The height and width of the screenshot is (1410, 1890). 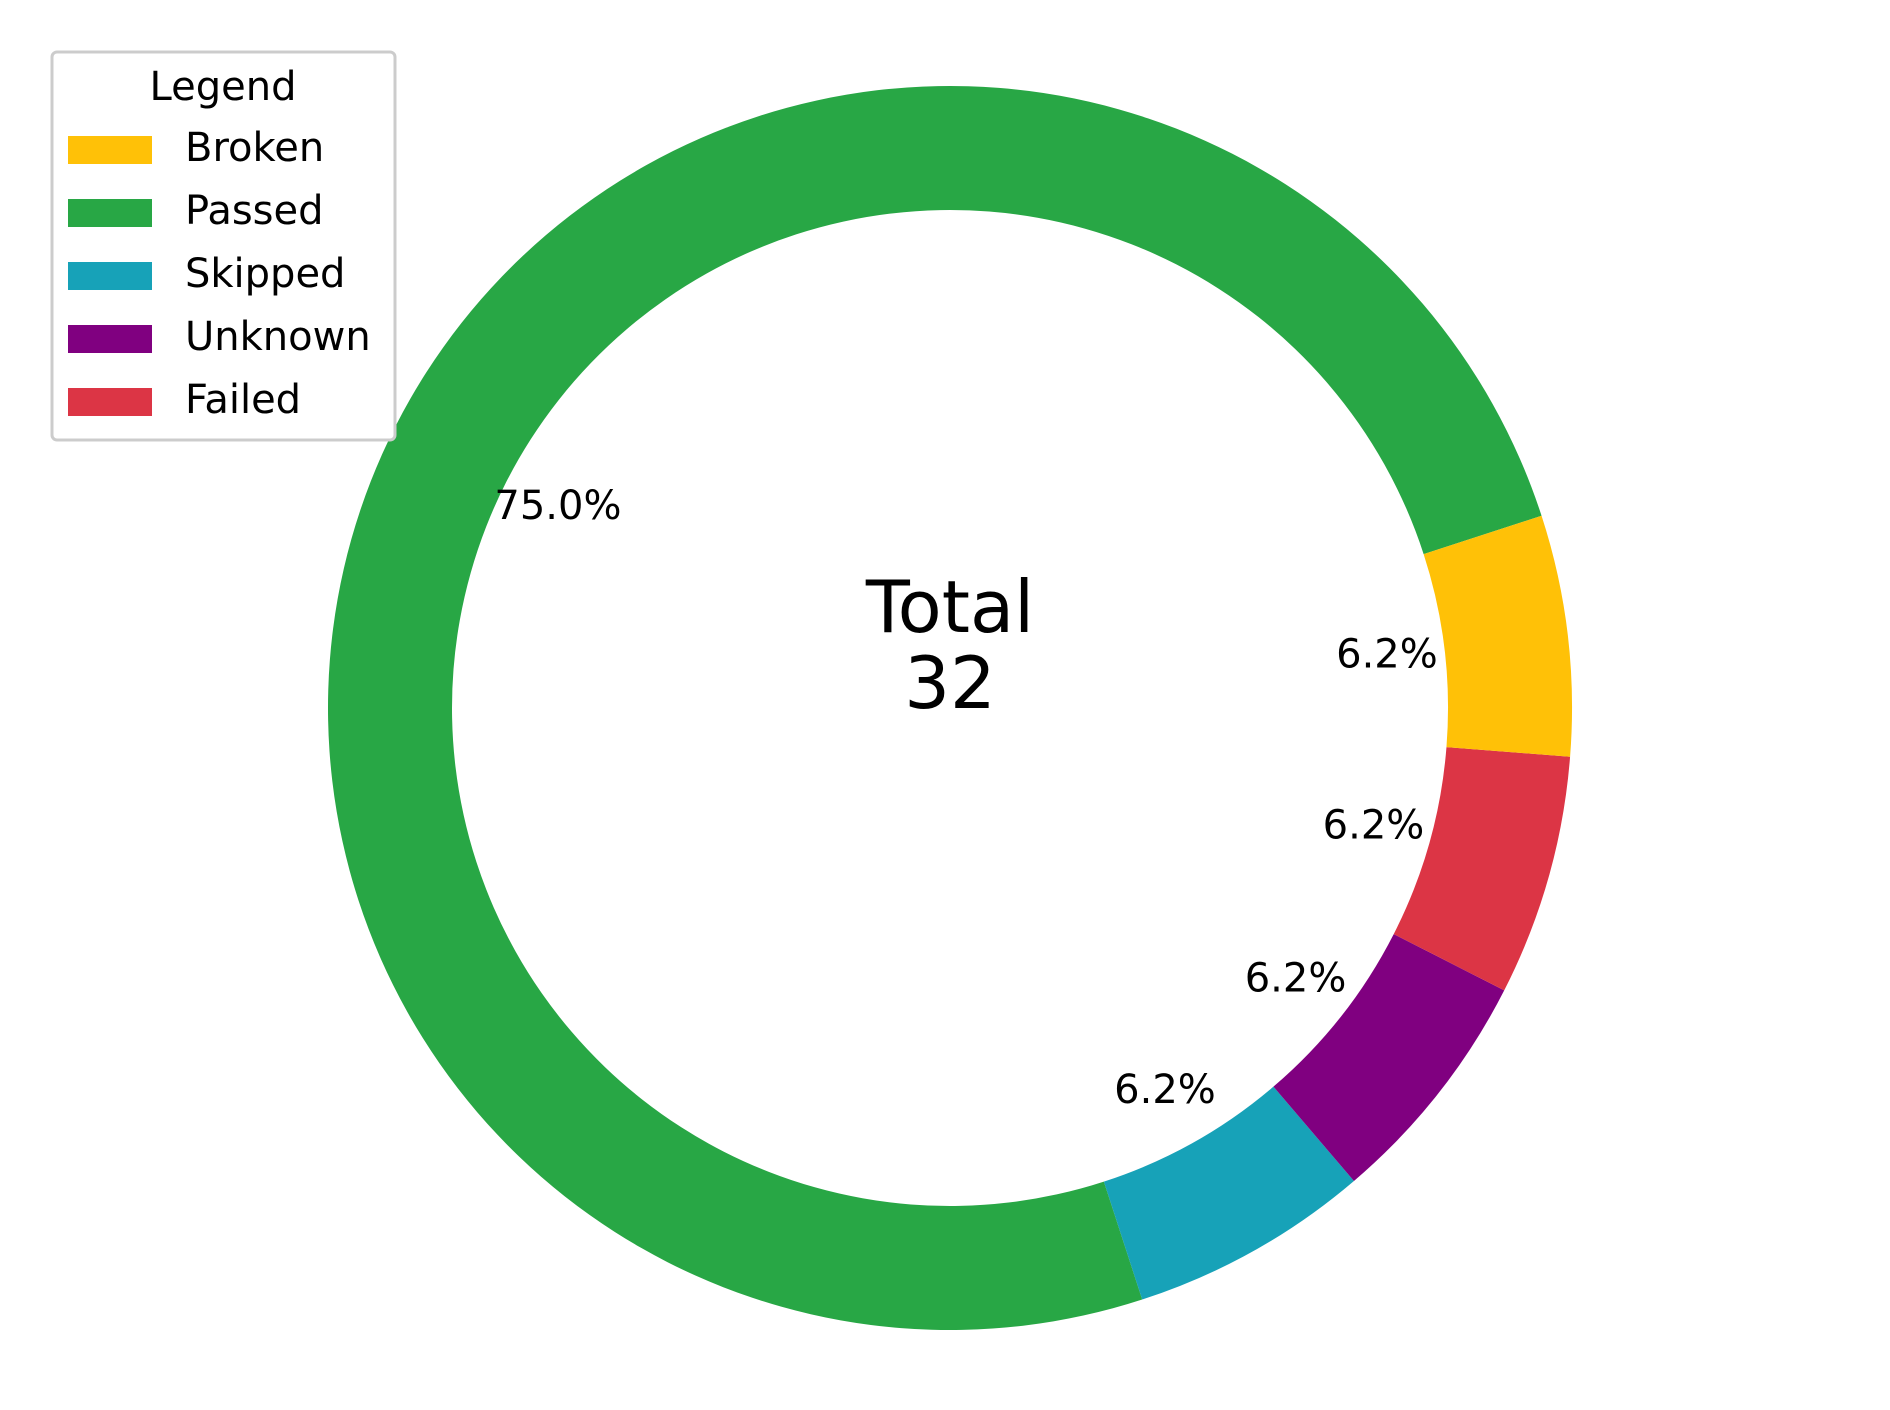 What do you see at coordinates (243, 400) in the screenshot?
I see `legend-label-failed: Failed` at bounding box center [243, 400].